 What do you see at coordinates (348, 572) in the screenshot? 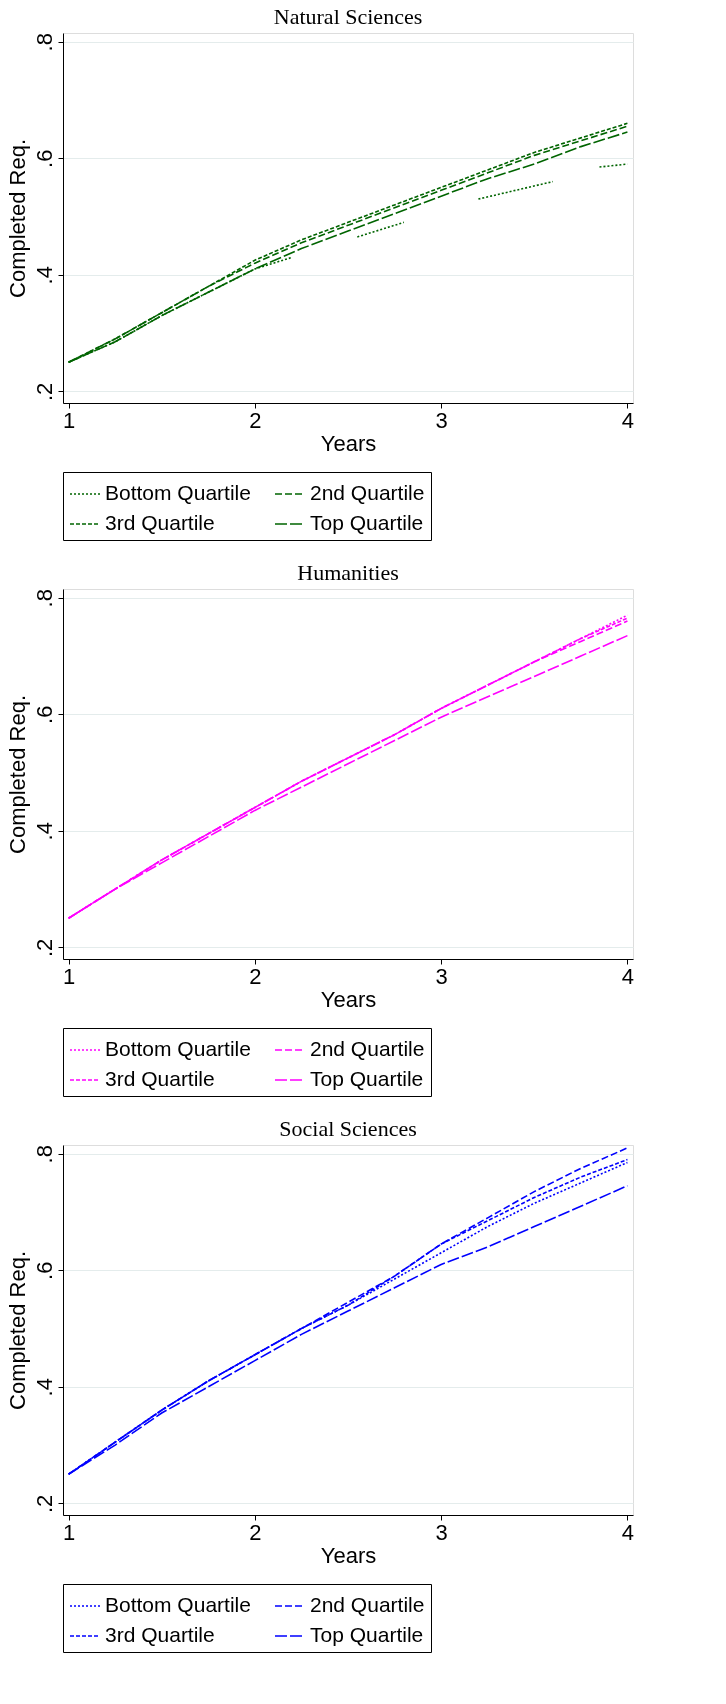
I see `chart-title: Humanities` at bounding box center [348, 572].